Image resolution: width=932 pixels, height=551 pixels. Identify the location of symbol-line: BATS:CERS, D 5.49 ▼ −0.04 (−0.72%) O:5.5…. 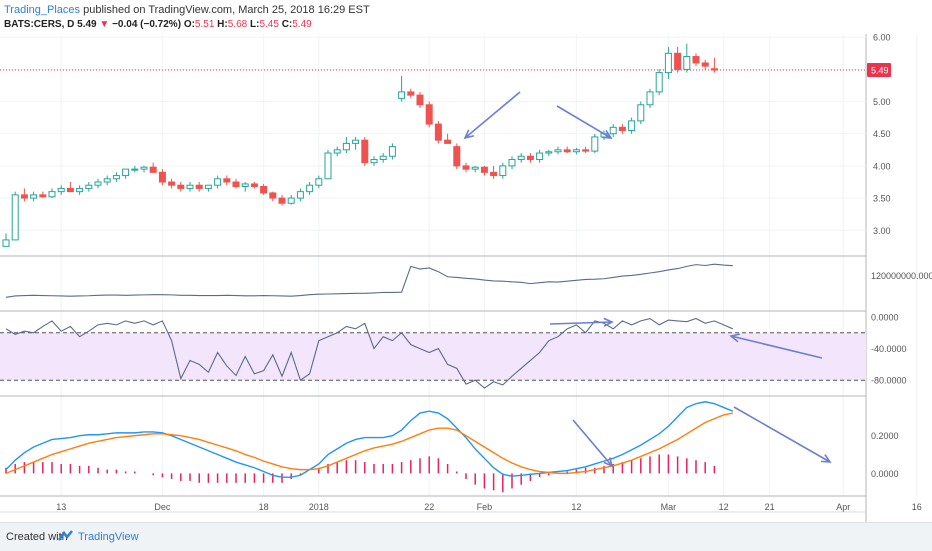
(158, 24).